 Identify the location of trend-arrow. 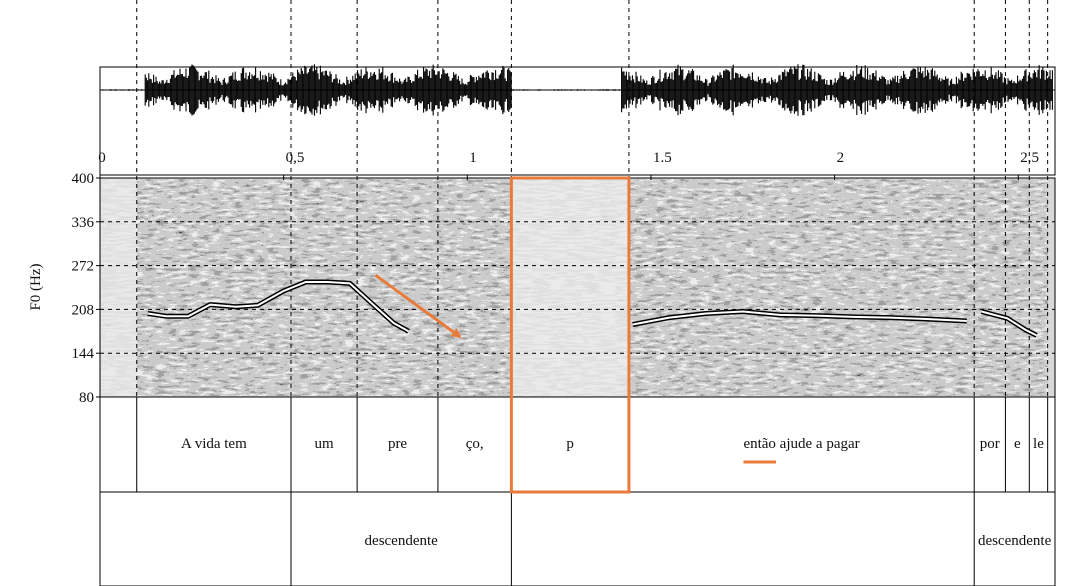
(418, 305).